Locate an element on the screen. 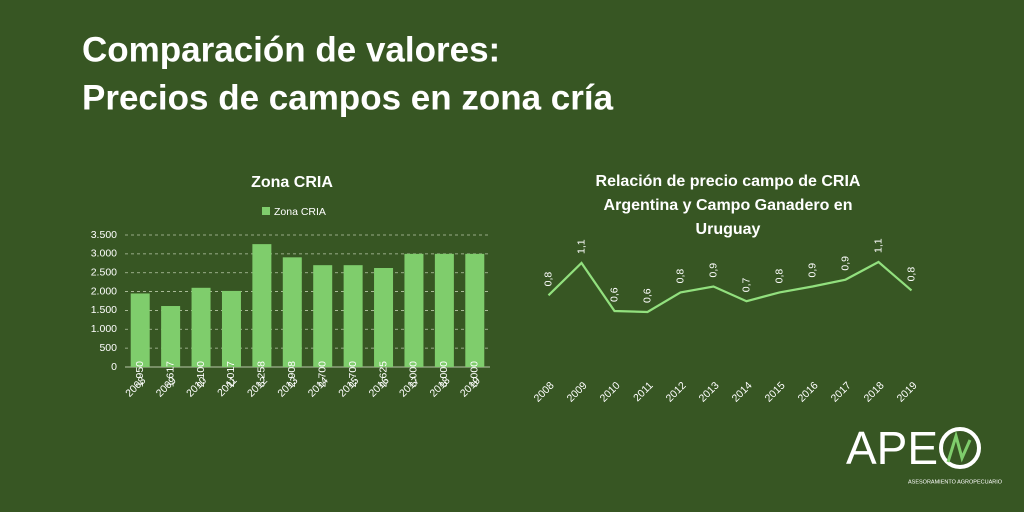  logo-grass is located at coordinates (959, 446).